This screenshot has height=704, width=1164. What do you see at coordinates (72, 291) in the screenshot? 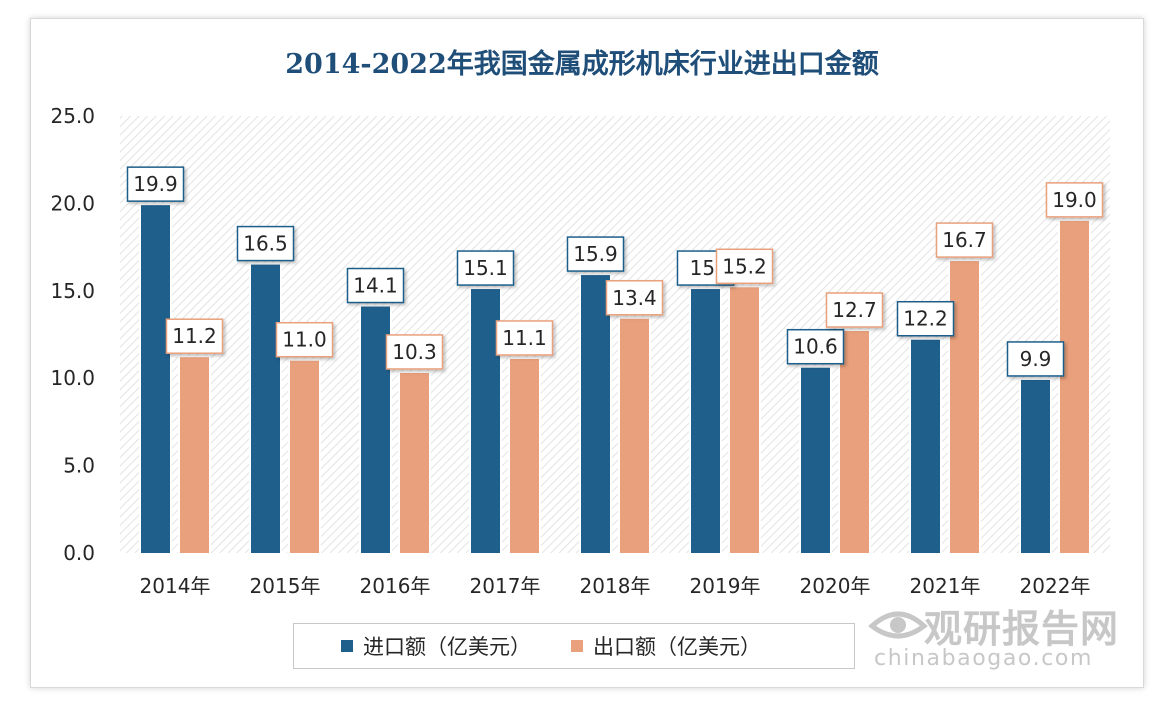
I see `y-tick-label: 15.0` at bounding box center [72, 291].